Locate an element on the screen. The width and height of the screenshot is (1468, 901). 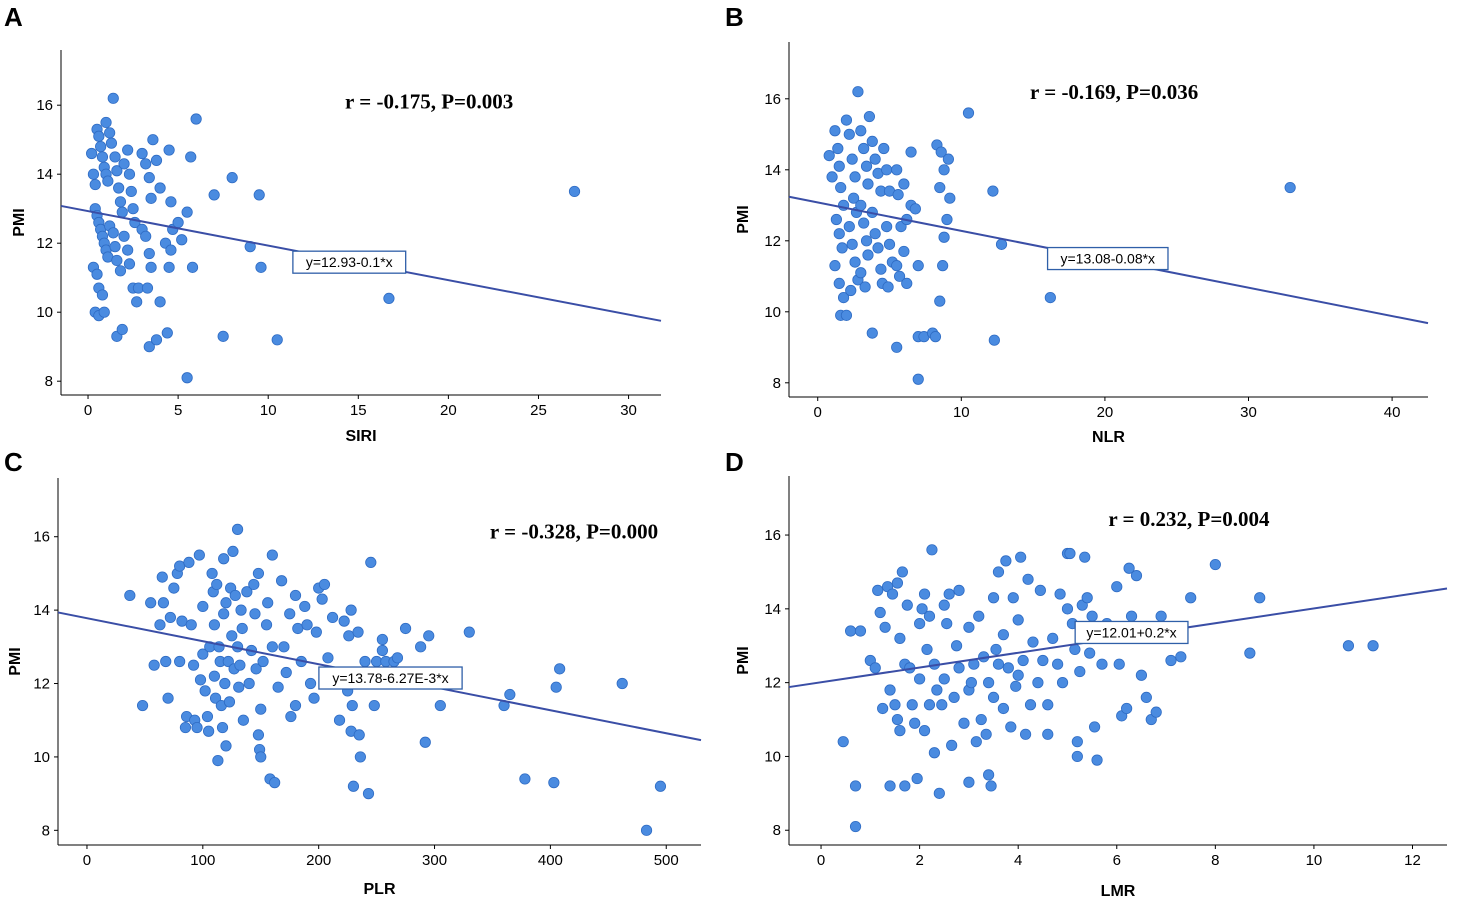
x-tick-label: 2 is located at coordinates (919, 860).